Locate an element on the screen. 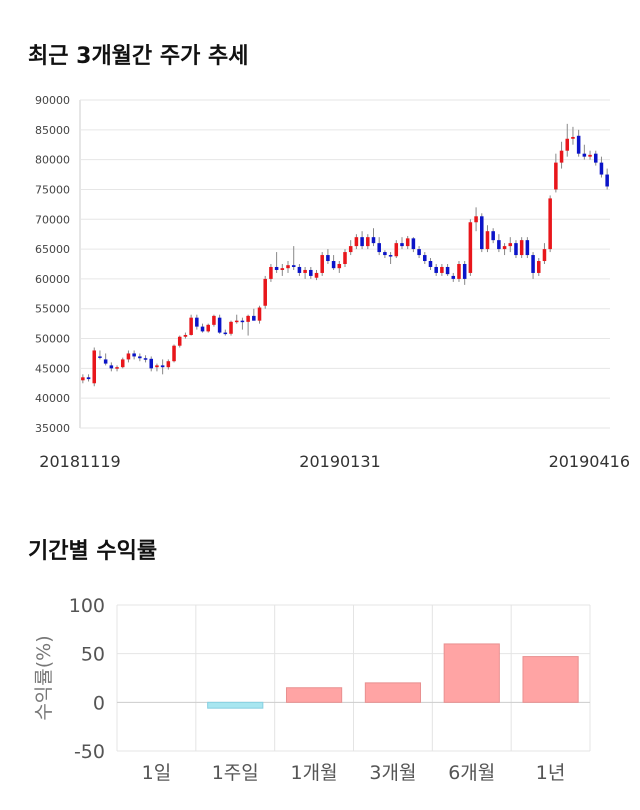 This screenshot has height=810, width=640. x-category-label: 1주일 is located at coordinates (235, 773).